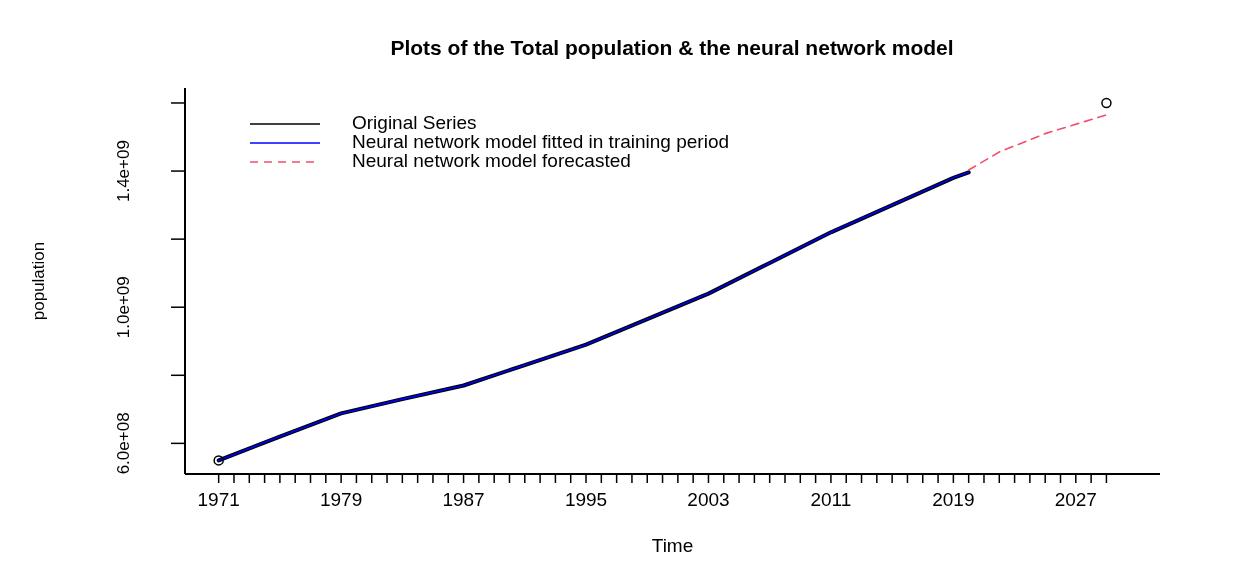 This screenshot has width=1257, height=571. I want to click on x-tick-label: 2019, so click(953, 499).